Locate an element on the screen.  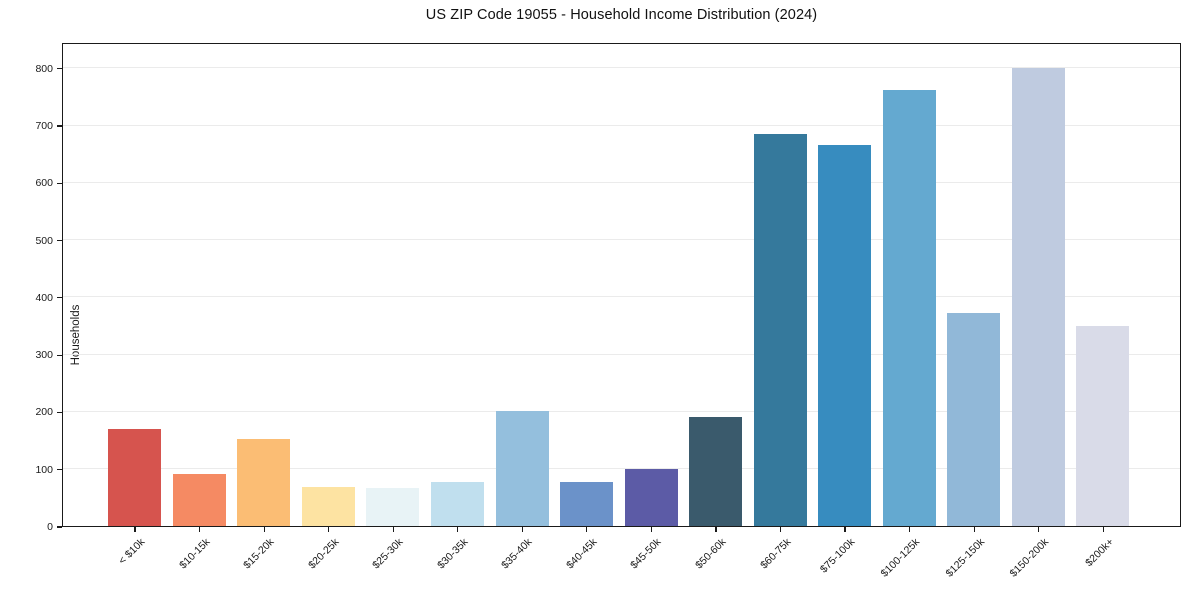
y-tick-label: 800 is located at coordinates (44, 68).